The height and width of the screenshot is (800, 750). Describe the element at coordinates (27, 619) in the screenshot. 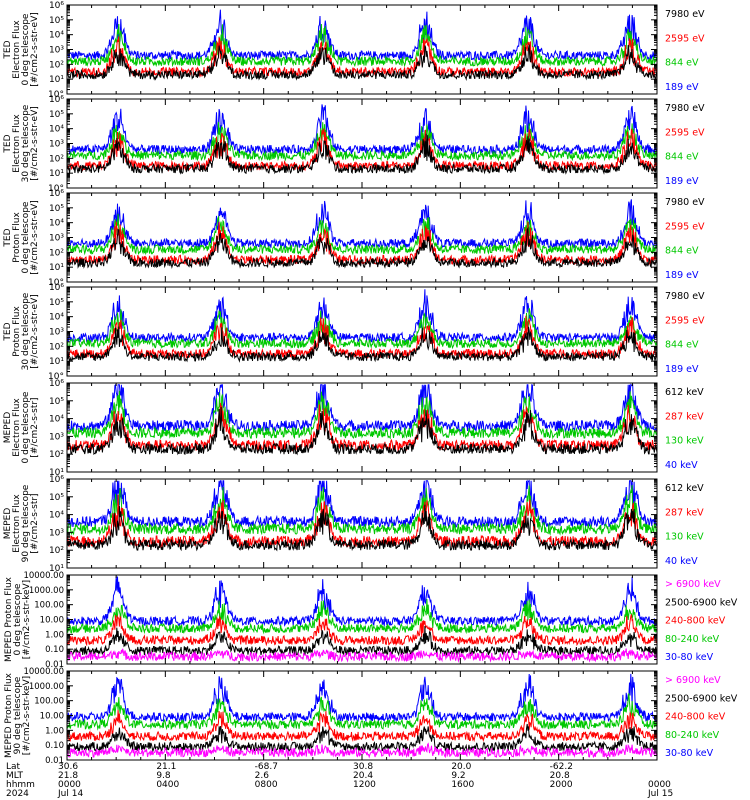

I see `y-axis-label: [#/cm2-s-str-keV]` at that location.